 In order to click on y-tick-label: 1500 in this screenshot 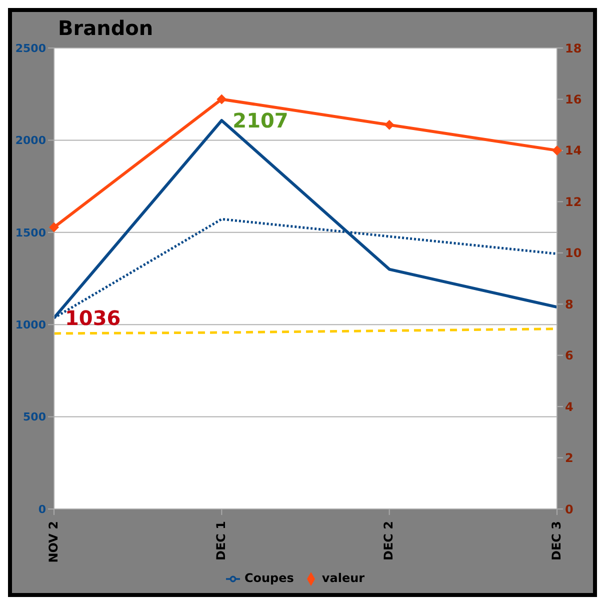, I will do `click(30, 233)`.